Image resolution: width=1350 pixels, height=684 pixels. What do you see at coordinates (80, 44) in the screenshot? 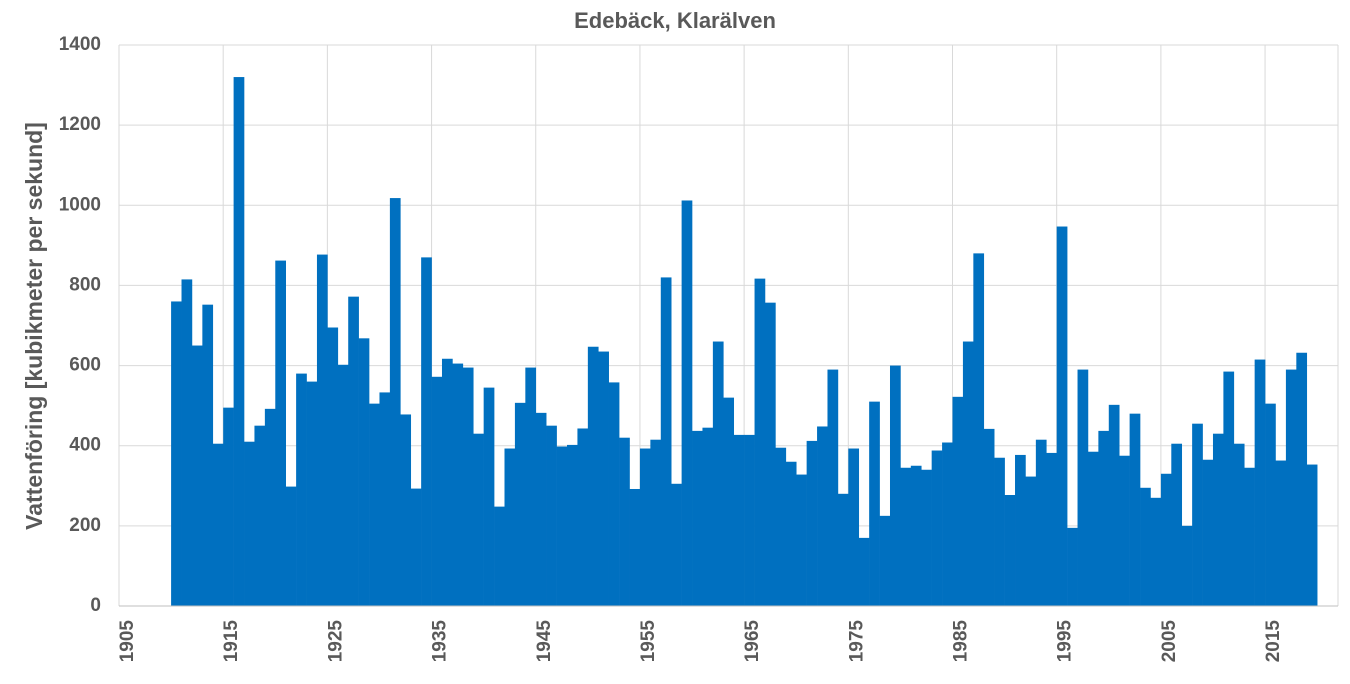
I see `y-tick-label: 1400` at bounding box center [80, 44].